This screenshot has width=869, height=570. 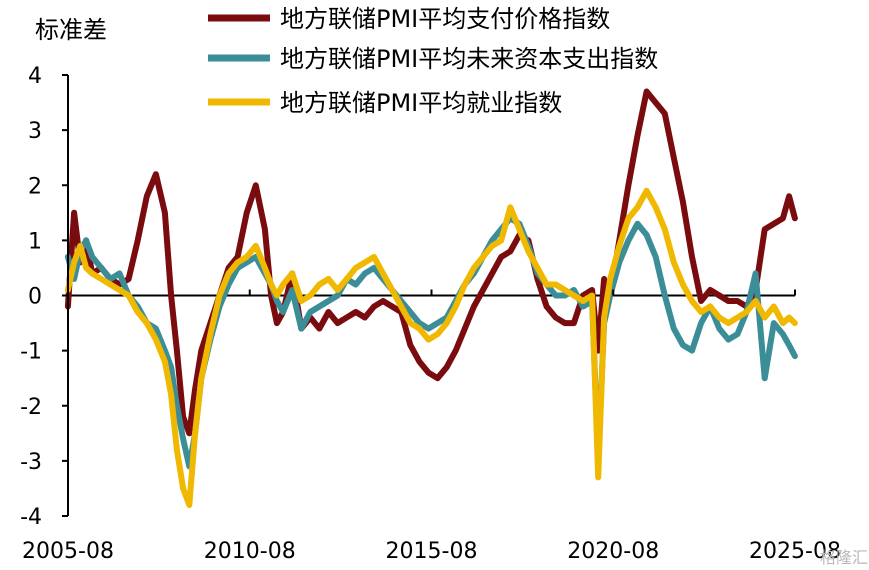 What do you see at coordinates (31, 517) in the screenshot?
I see `y-tick-label: -4` at bounding box center [31, 517].